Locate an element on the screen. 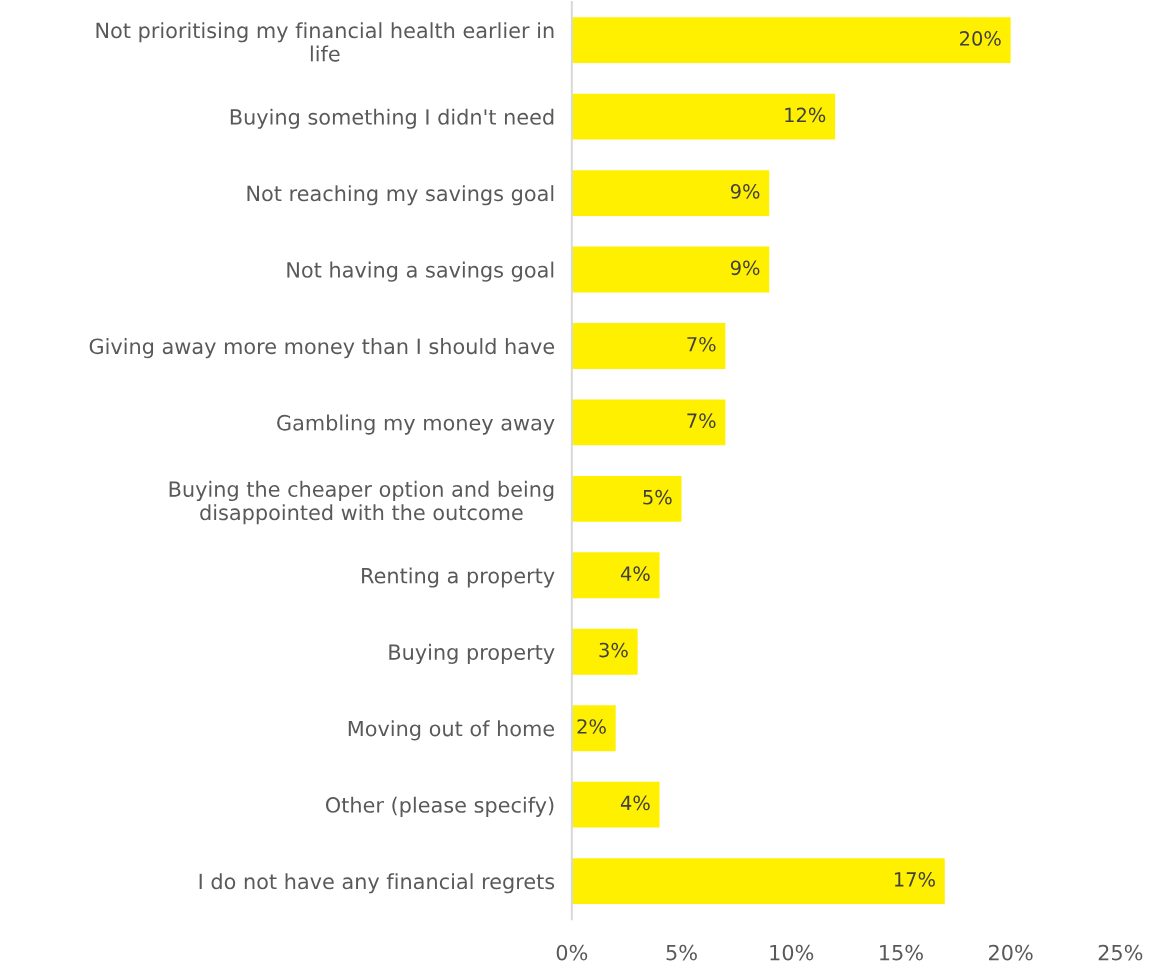 The image size is (1167, 978). data-label: 2% is located at coordinates (591, 726).